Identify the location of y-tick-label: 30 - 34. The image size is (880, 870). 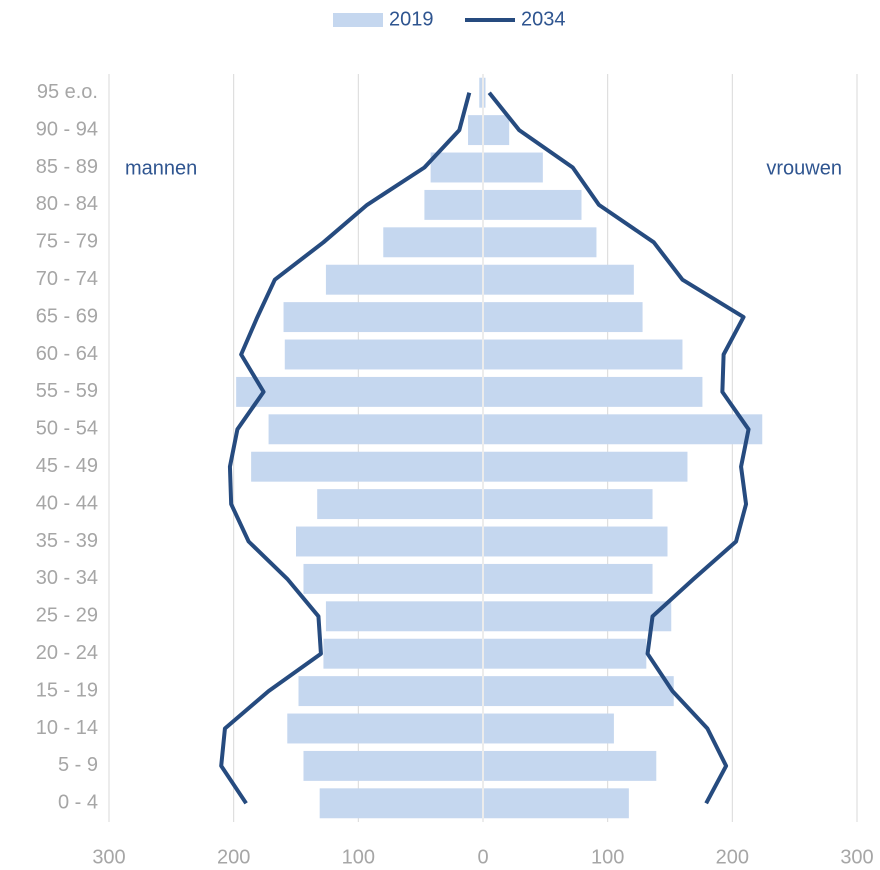
(67, 578).